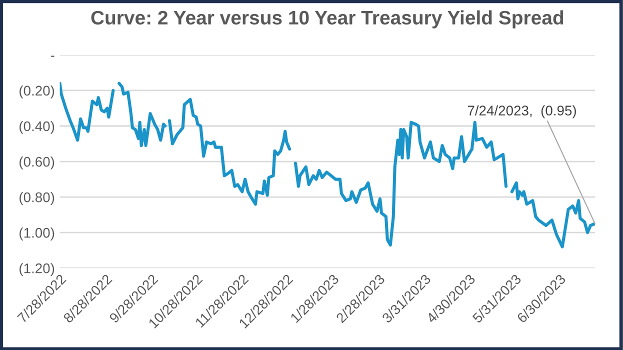 The height and width of the screenshot is (350, 623). I want to click on y-tick-label: (0.20), so click(37, 91).